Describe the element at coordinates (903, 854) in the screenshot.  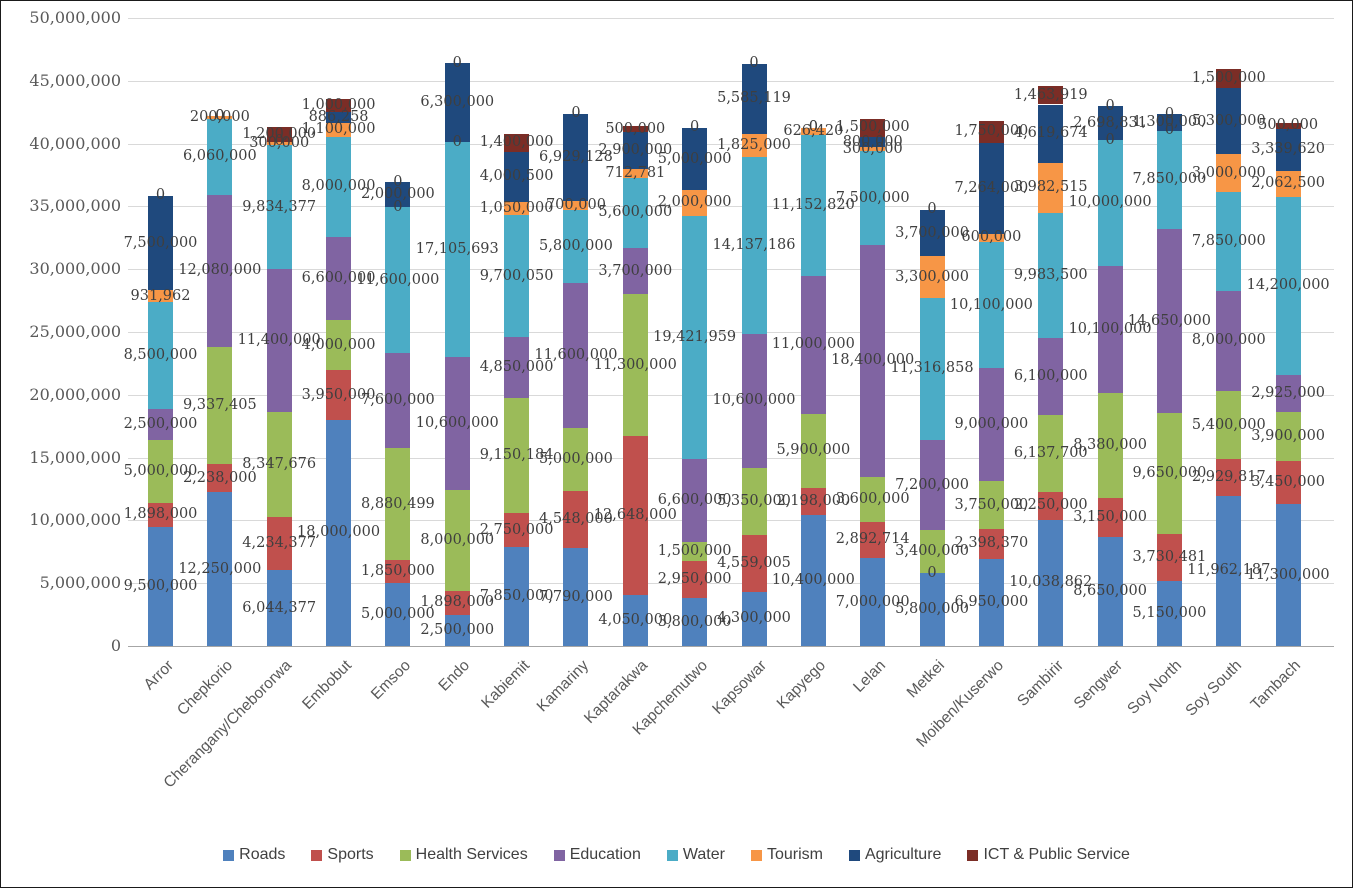
I see `legend-label: Agriculture` at that location.